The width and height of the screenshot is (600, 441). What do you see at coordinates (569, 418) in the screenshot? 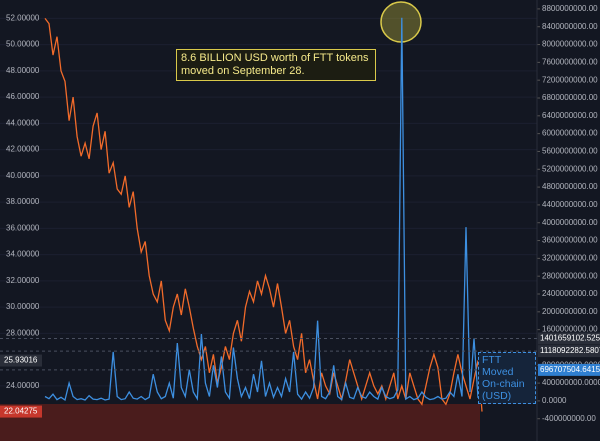
I see `y2-tick-label: -400000000.00` at bounding box center [569, 418].